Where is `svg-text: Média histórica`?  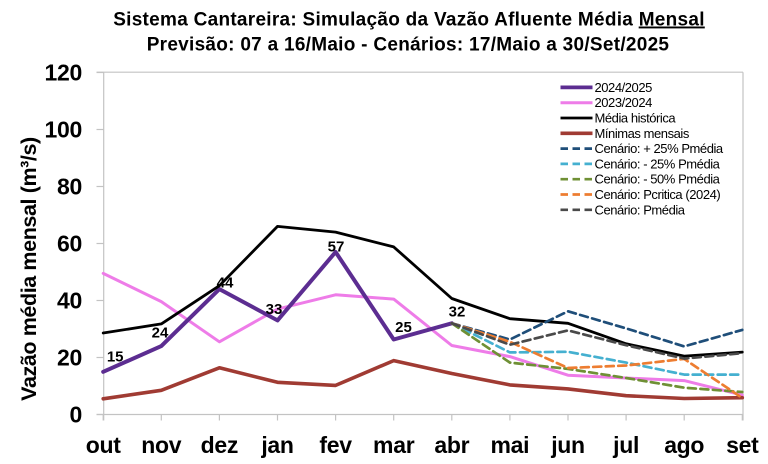 svg-text: Média histórica is located at coordinates (636, 118).